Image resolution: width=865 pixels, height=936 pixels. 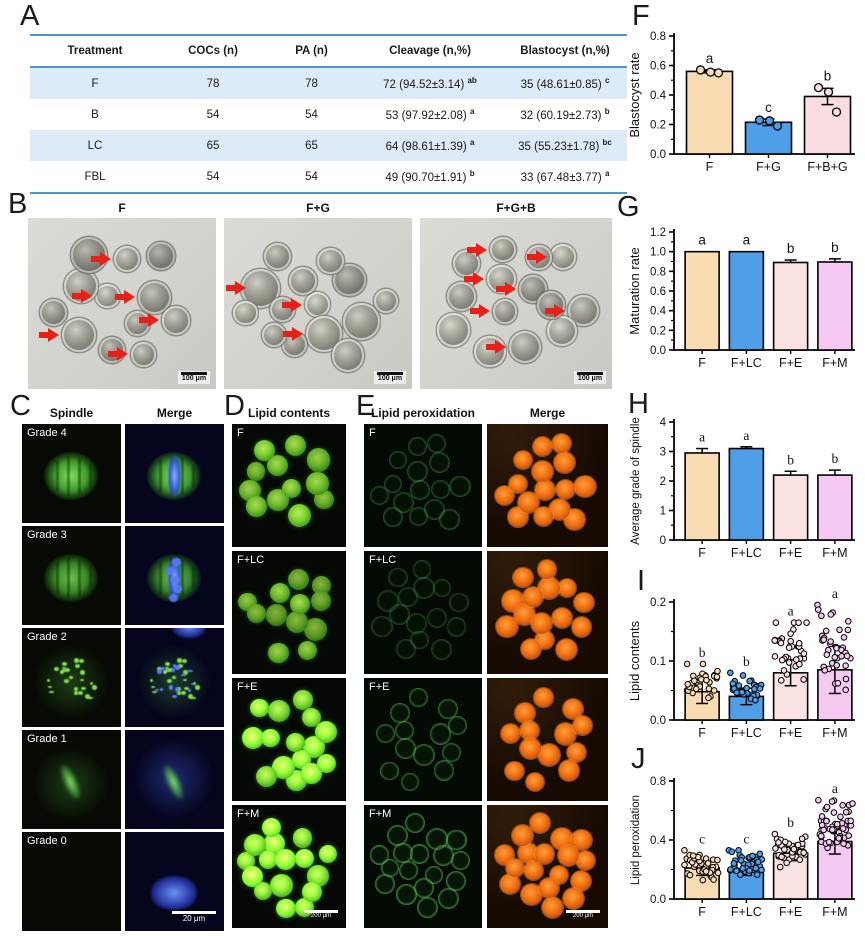 What do you see at coordinates (372, 433) in the screenshot?
I see `treatment-label: F` at bounding box center [372, 433].